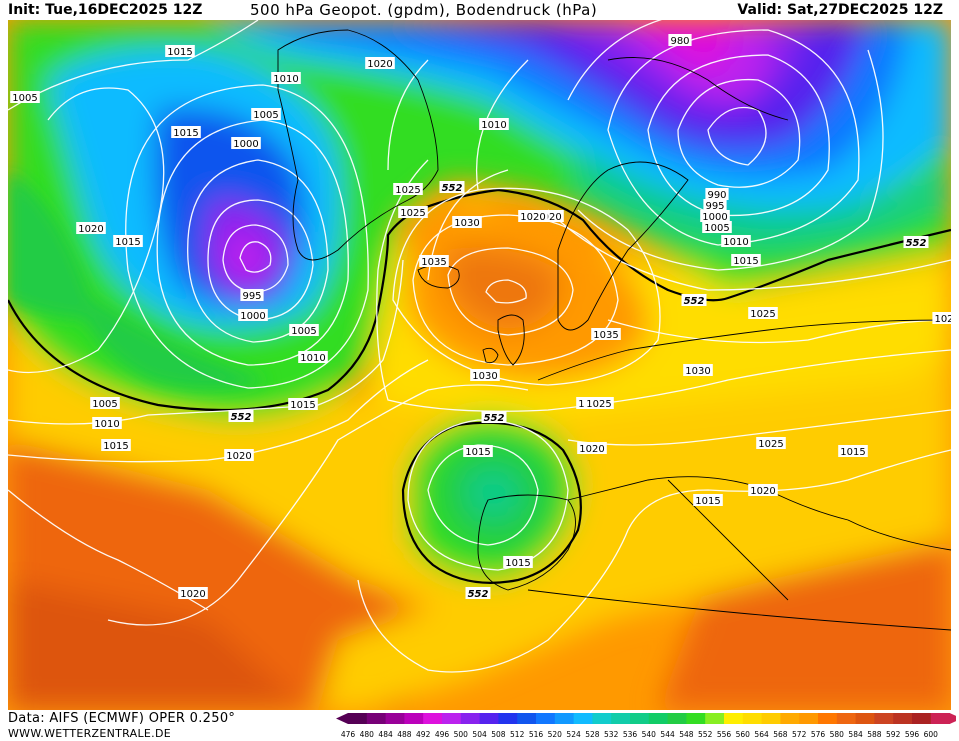 The height and width of the screenshot is (741, 959). What do you see at coordinates (942, 319) in the screenshot?
I see `svg-text: 102` at bounding box center [942, 319].